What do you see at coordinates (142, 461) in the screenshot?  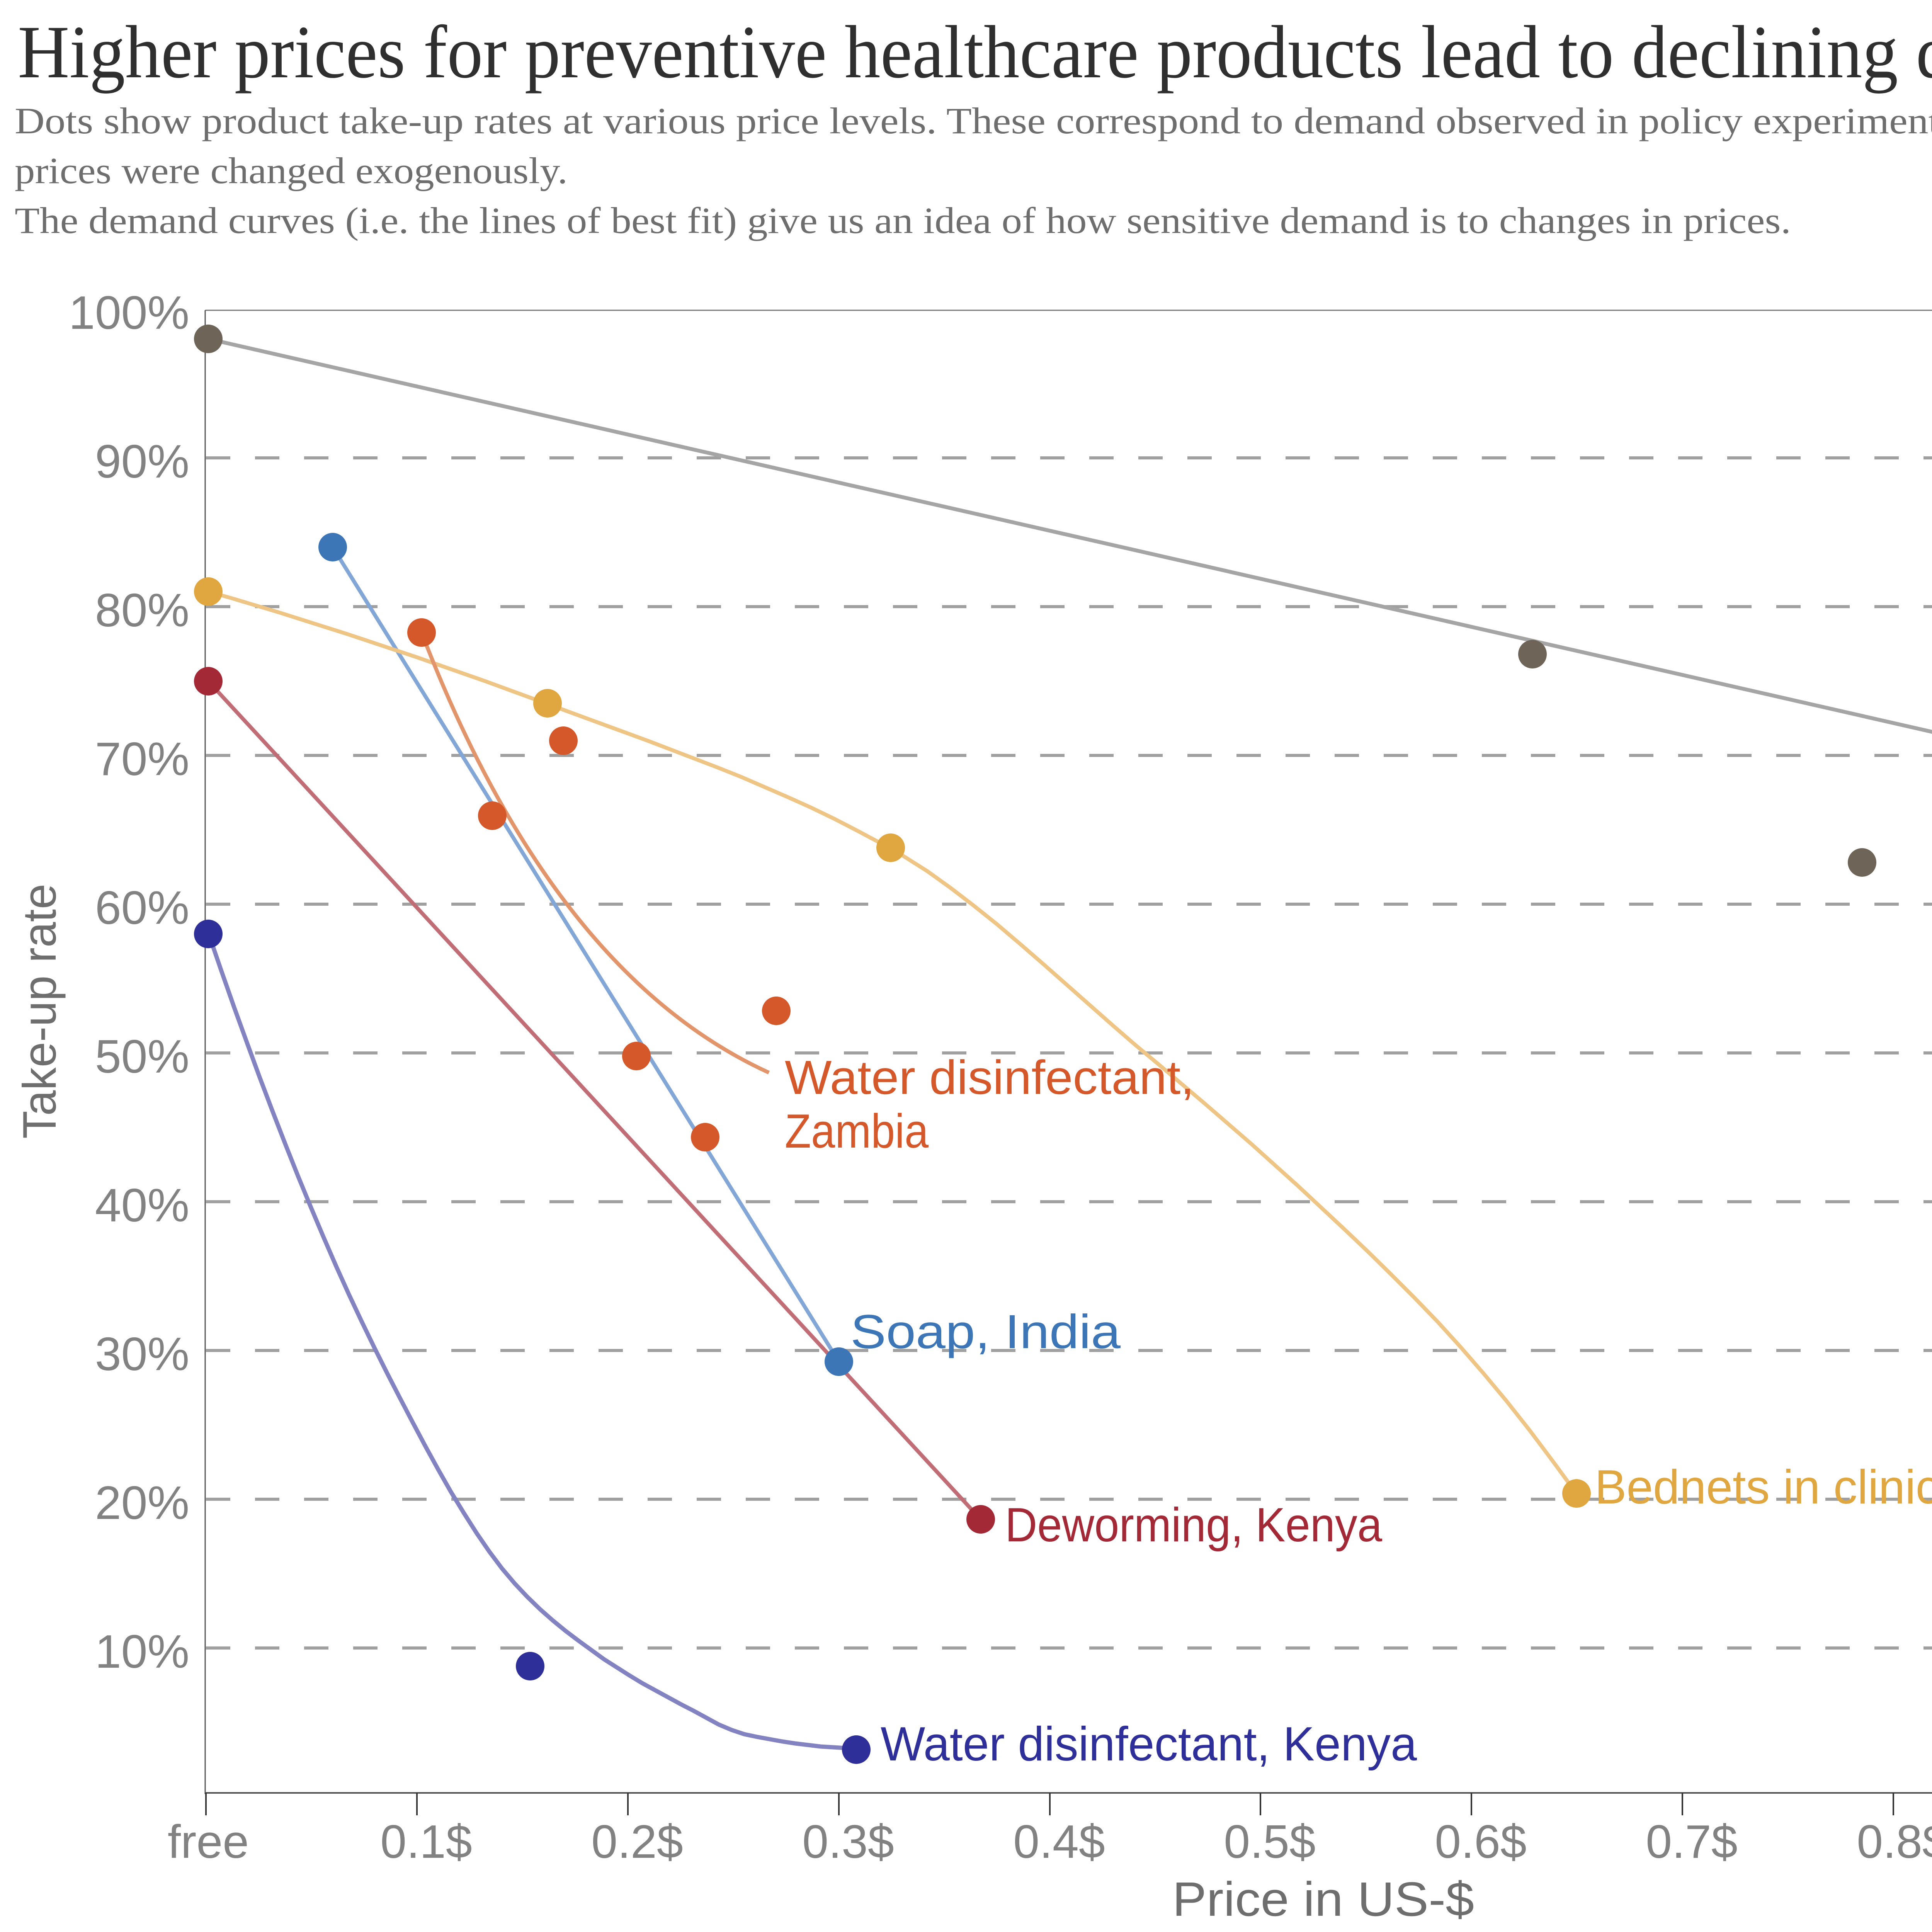 I see `svg-text: 90%` at bounding box center [142, 461].